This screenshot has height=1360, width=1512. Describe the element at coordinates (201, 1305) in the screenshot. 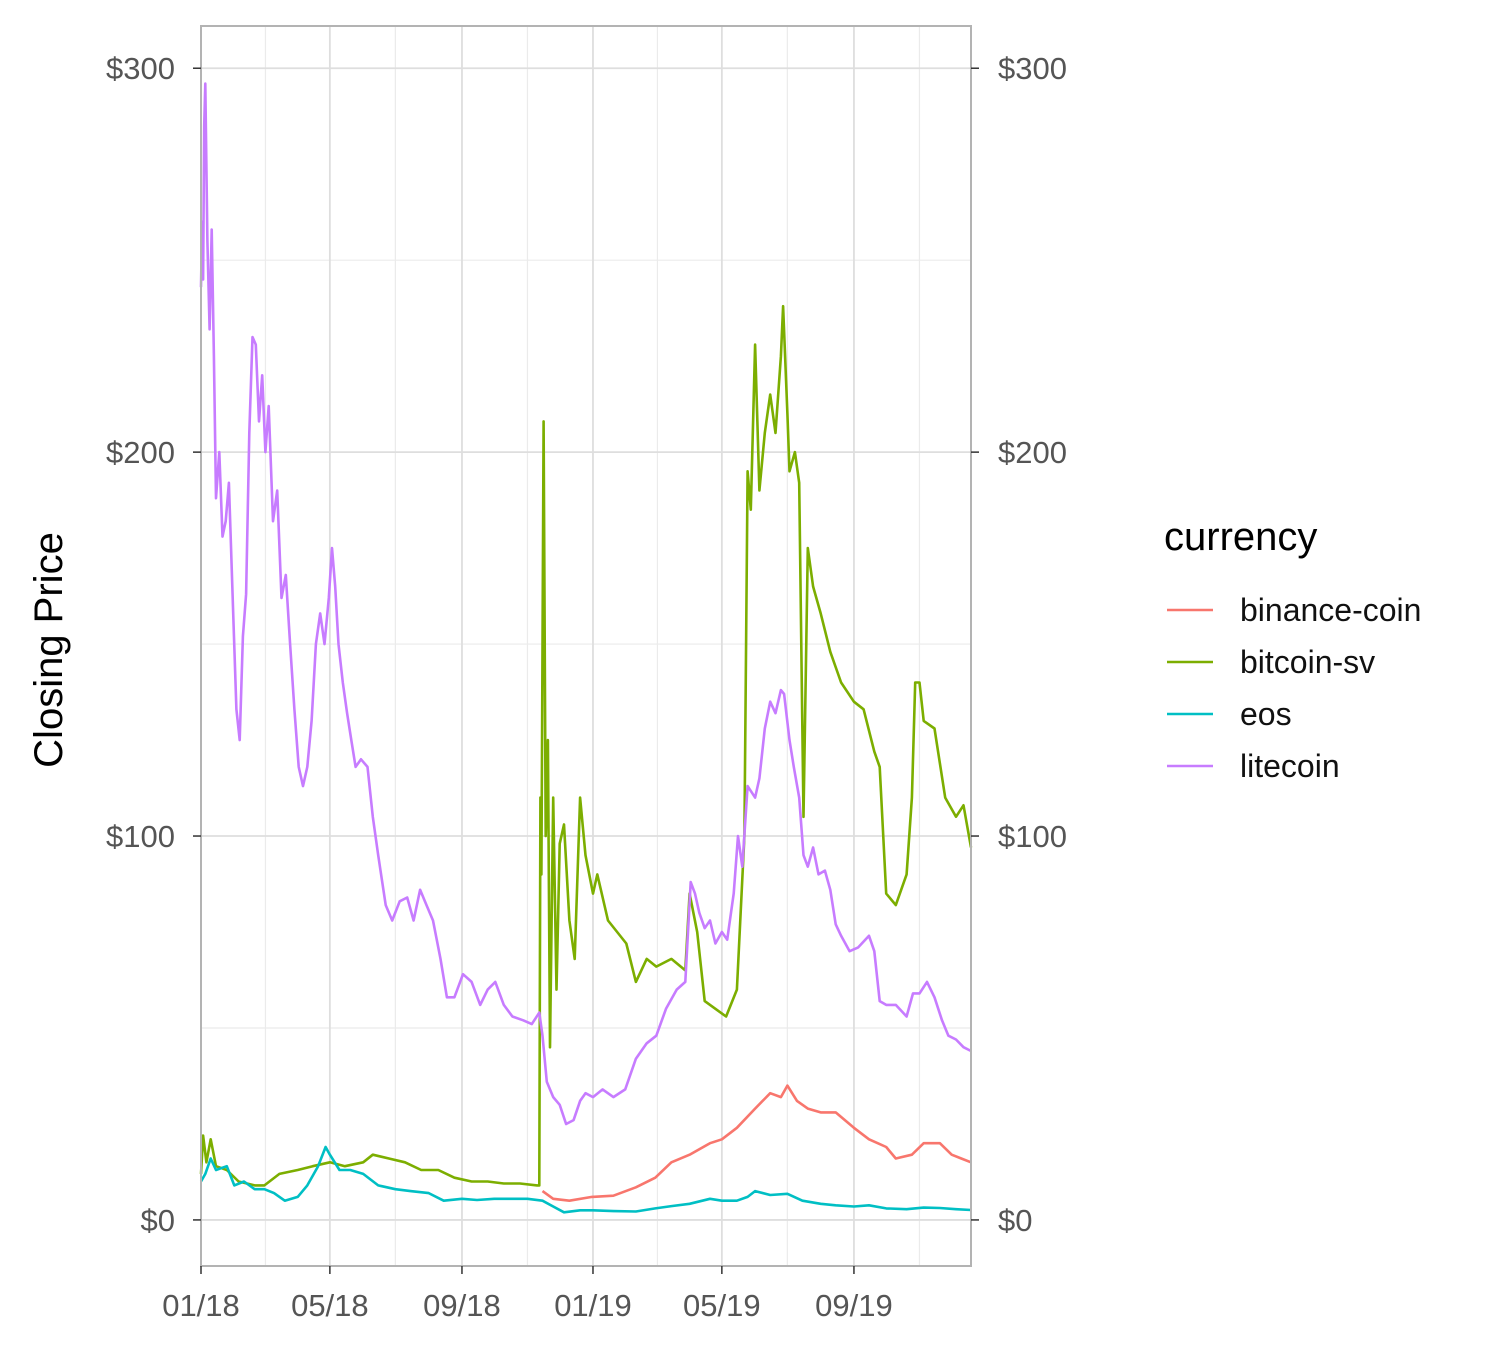

I see `x-tick-label: 01/18` at that location.